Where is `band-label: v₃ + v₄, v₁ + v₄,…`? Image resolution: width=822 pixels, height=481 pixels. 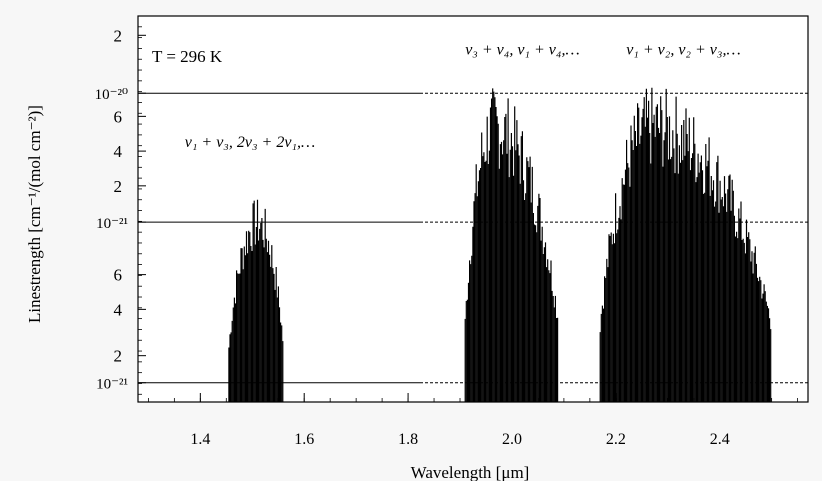 band-label: v₃ + v₄, v₁ + v₄,… is located at coordinates (522, 50).